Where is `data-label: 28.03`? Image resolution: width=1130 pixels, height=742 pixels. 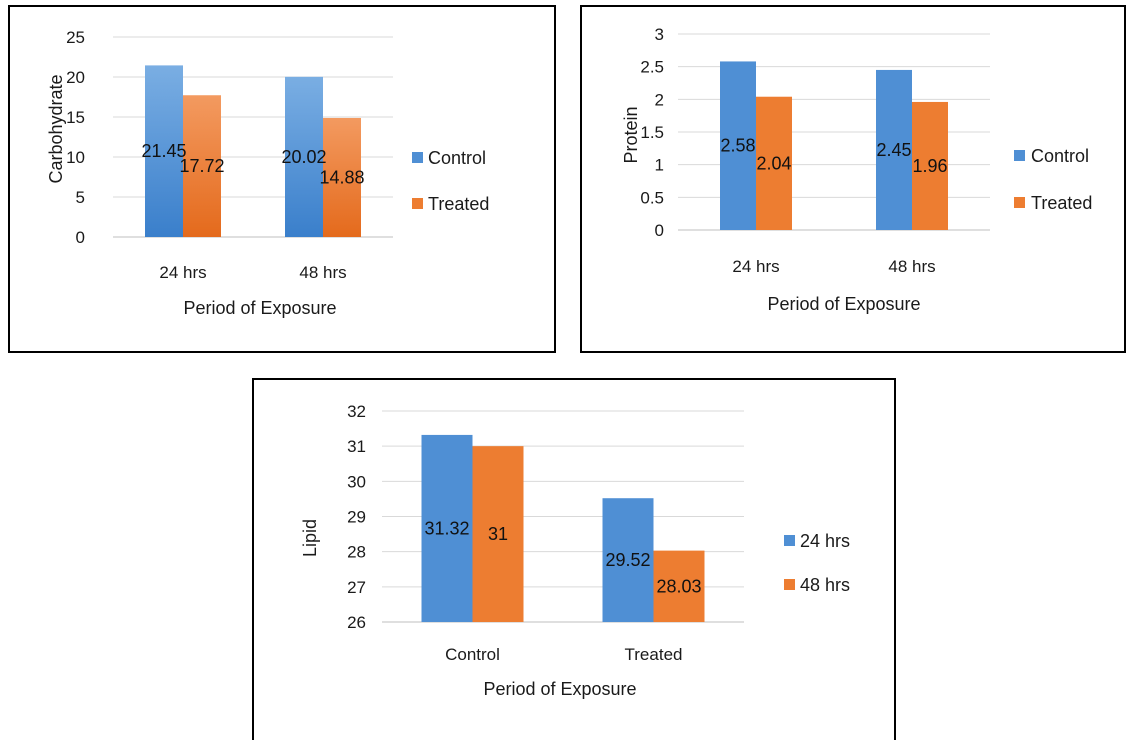 data-label: 28.03 is located at coordinates (678, 586).